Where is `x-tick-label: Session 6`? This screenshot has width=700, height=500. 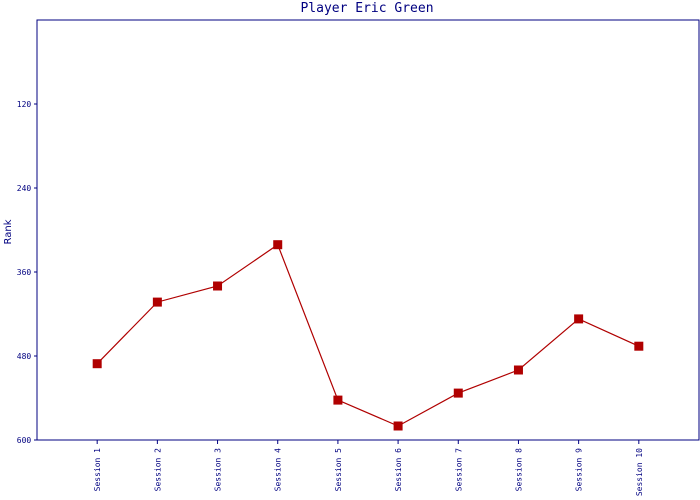 x-tick-label: Session 6 is located at coordinates (398, 470).